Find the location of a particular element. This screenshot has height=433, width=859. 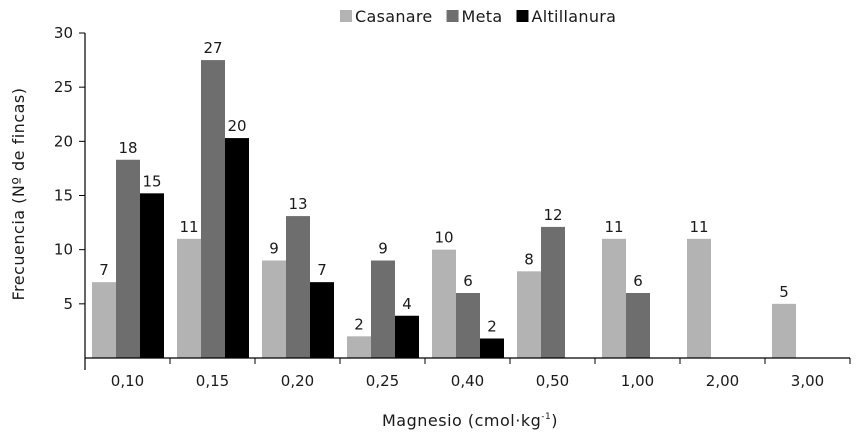

data-label-casanare-0-50: 8 is located at coordinates (529, 259).